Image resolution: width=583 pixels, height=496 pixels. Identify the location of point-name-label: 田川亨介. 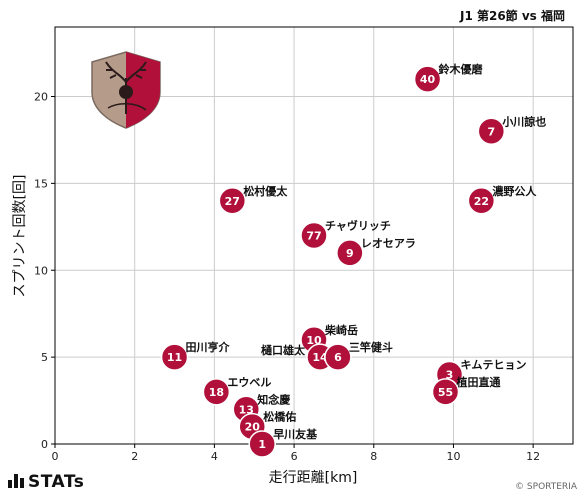
(208, 347).